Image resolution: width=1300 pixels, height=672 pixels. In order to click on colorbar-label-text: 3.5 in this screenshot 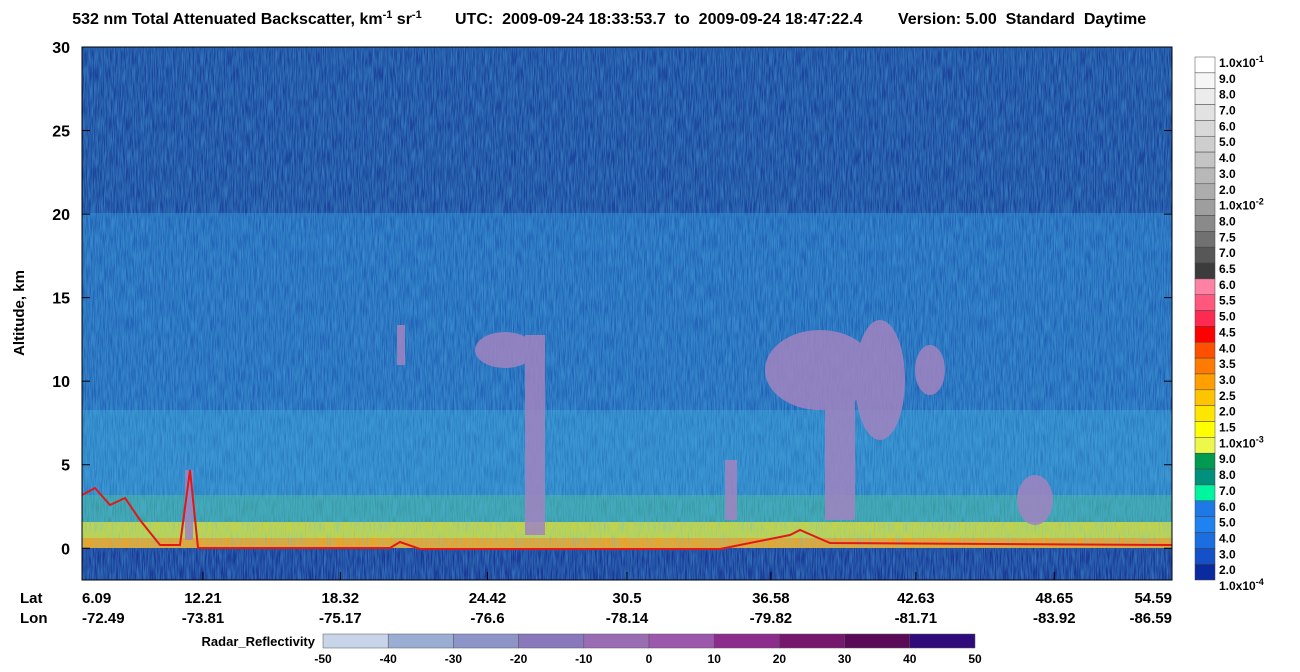, I will do `click(1227, 364)`.